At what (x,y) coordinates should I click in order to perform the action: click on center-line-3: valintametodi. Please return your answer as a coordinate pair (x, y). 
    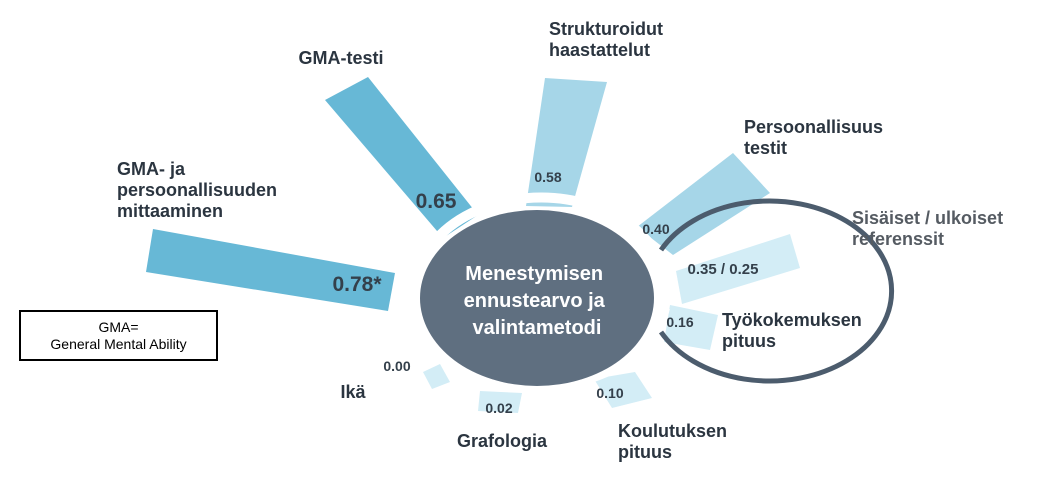
    Looking at the image, I should click on (537, 328).